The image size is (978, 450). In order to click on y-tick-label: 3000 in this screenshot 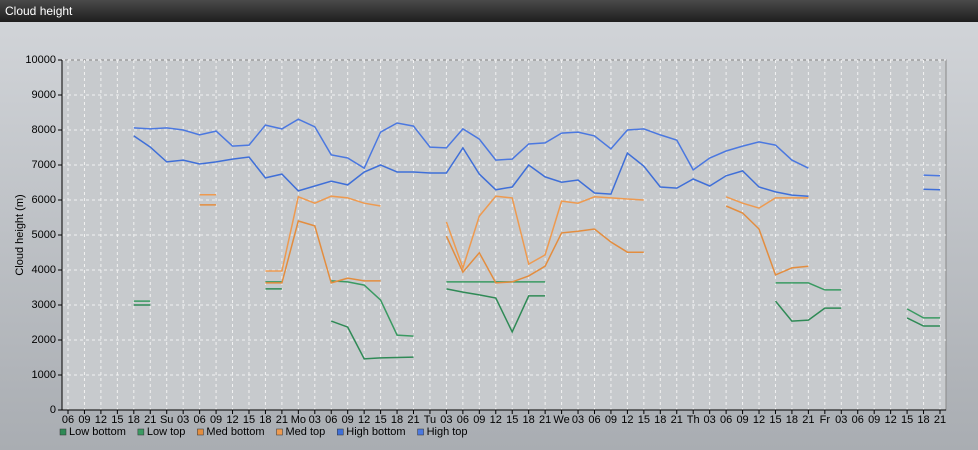, I will do `click(44, 305)`.